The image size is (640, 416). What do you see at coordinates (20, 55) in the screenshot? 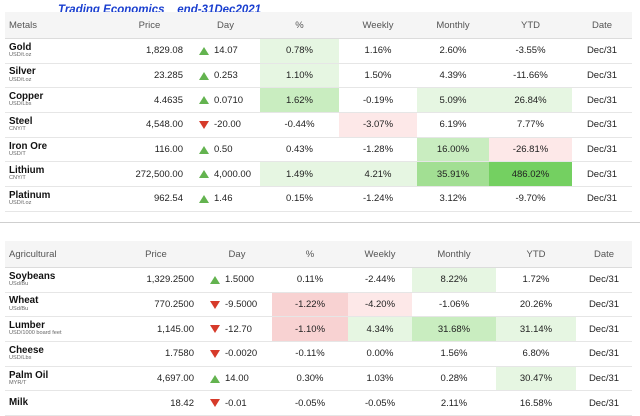
I see `commodity-unit: USD/t.oz` at bounding box center [20, 55].